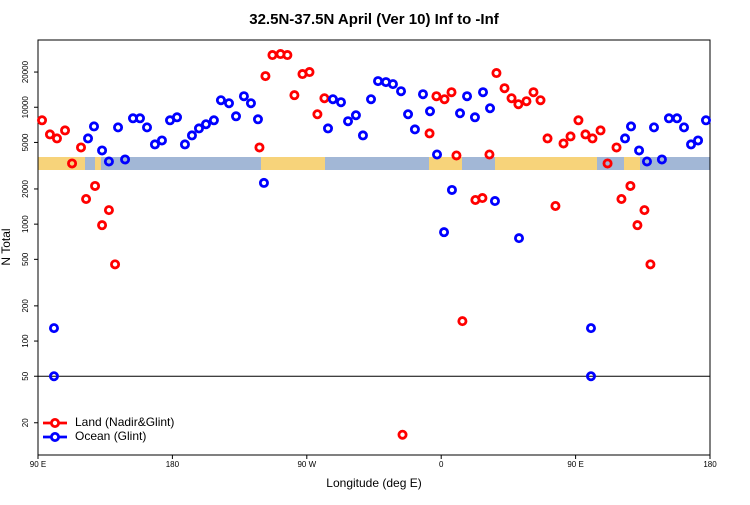 The image size is (750, 505). Describe the element at coordinates (25, 71) in the screenshot. I see `y-tick-label: 20000` at that location.